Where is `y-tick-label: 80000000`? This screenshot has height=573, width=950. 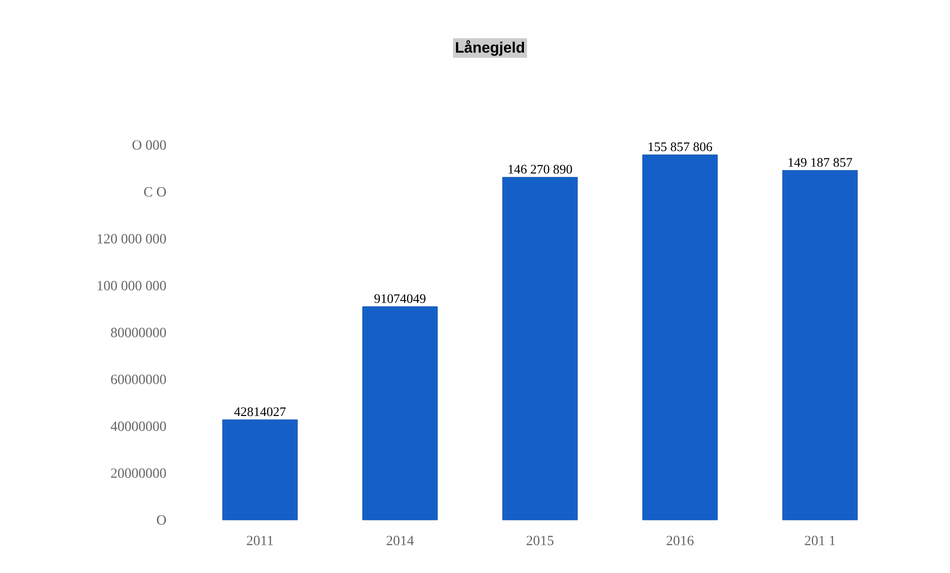 y-tick-label: 80000000 is located at coordinates (138, 333).